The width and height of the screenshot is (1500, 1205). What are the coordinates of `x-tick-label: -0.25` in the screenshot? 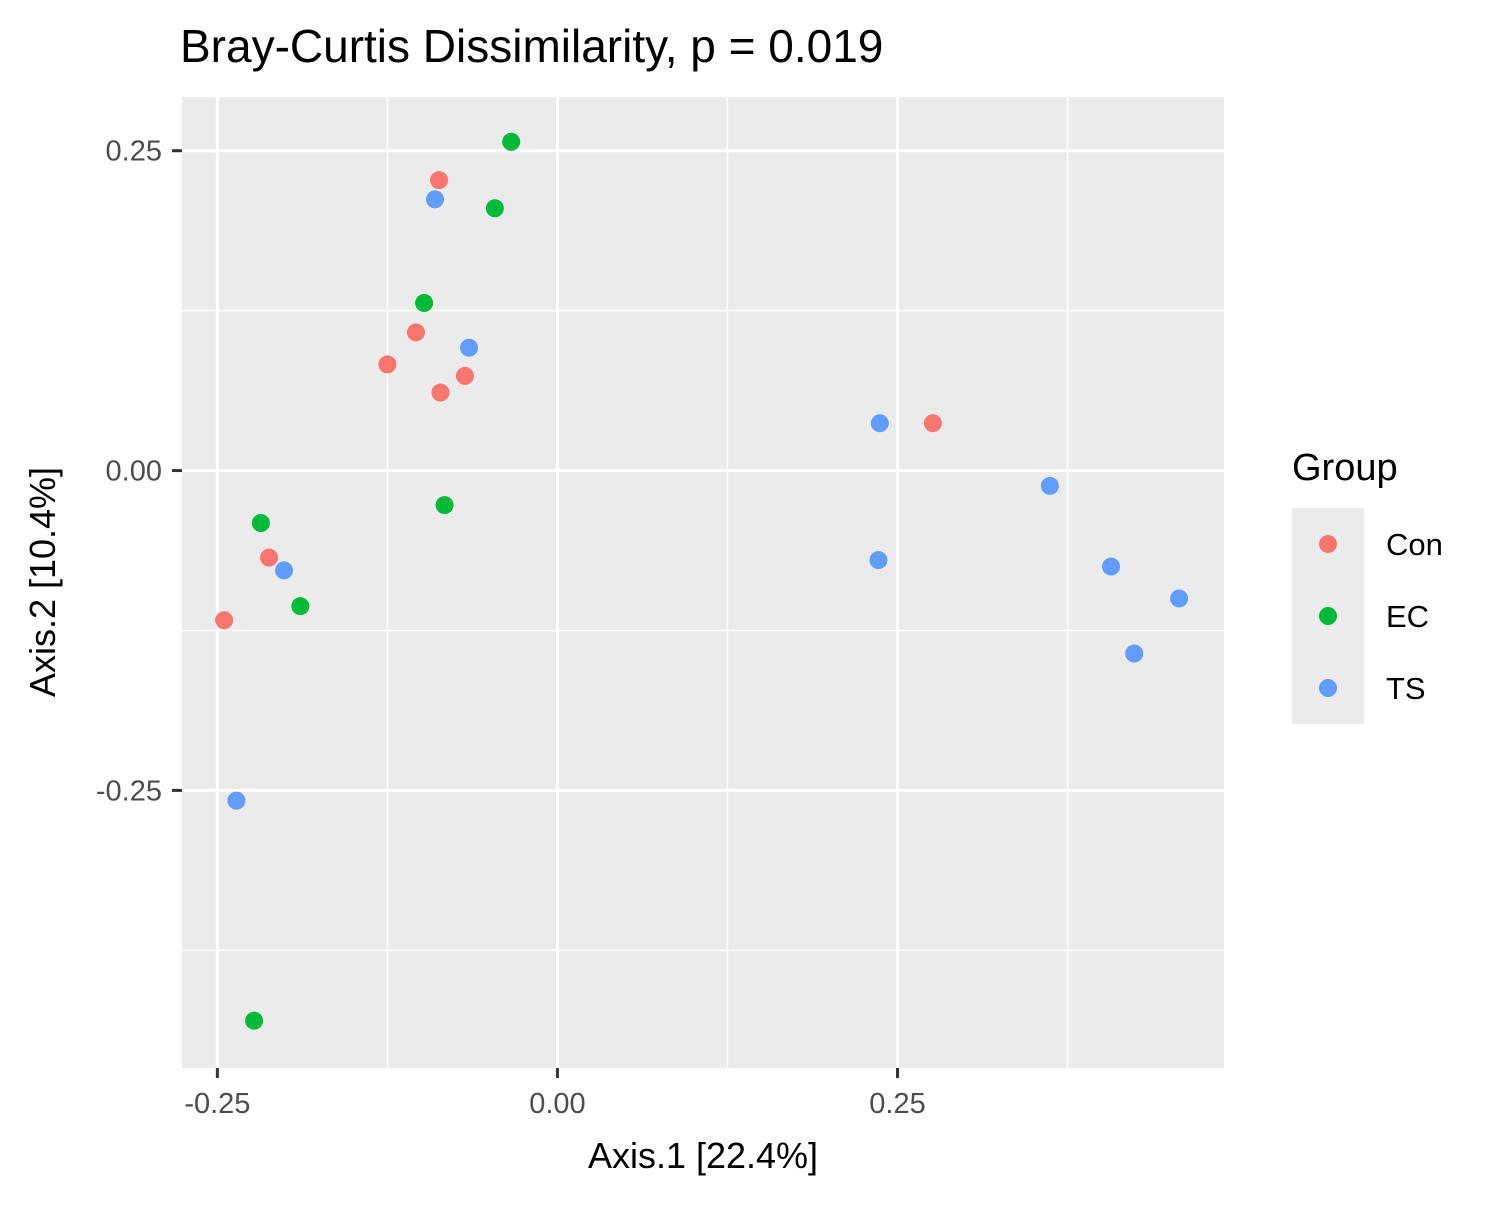 It's located at (217, 1104).